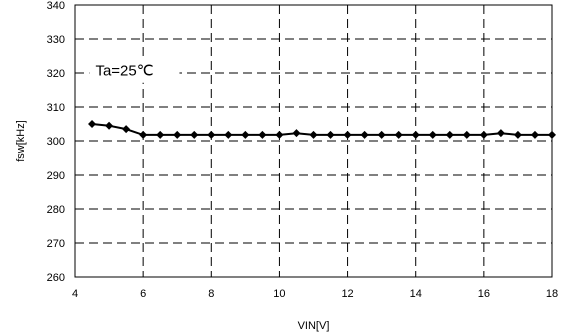 This screenshot has height=335, width=563. Describe the element at coordinates (347, 294) in the screenshot. I see `x-tick-label: 12` at that location.